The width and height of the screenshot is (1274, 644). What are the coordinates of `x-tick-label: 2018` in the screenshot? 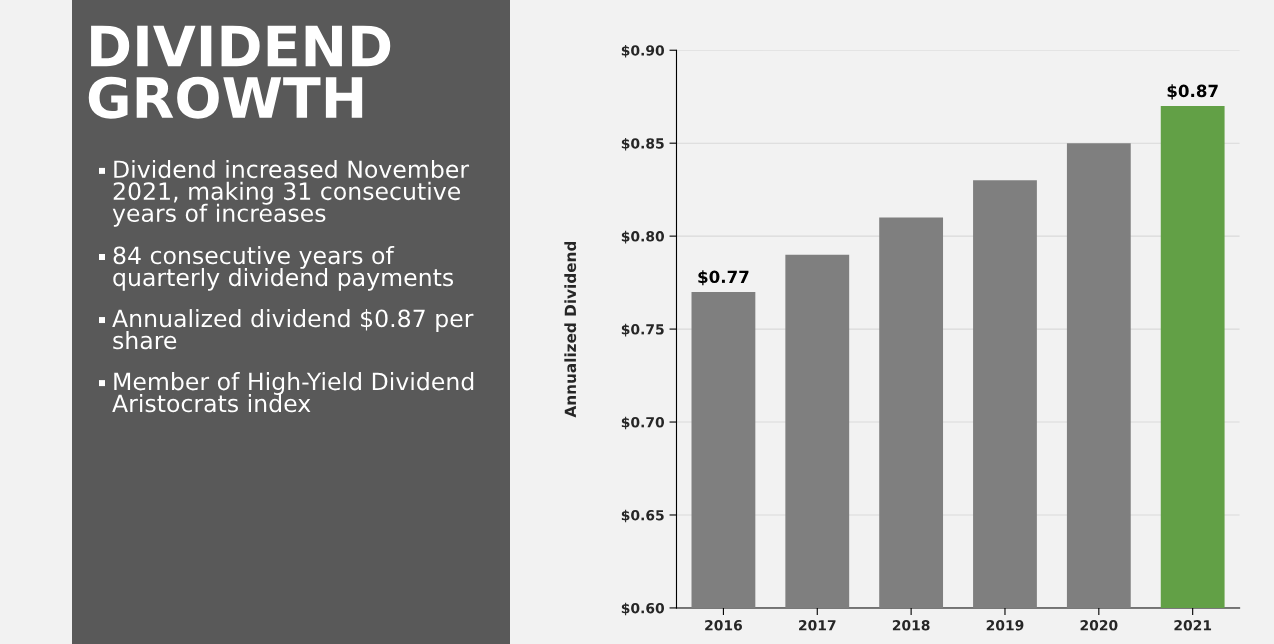 It's located at (911, 625).